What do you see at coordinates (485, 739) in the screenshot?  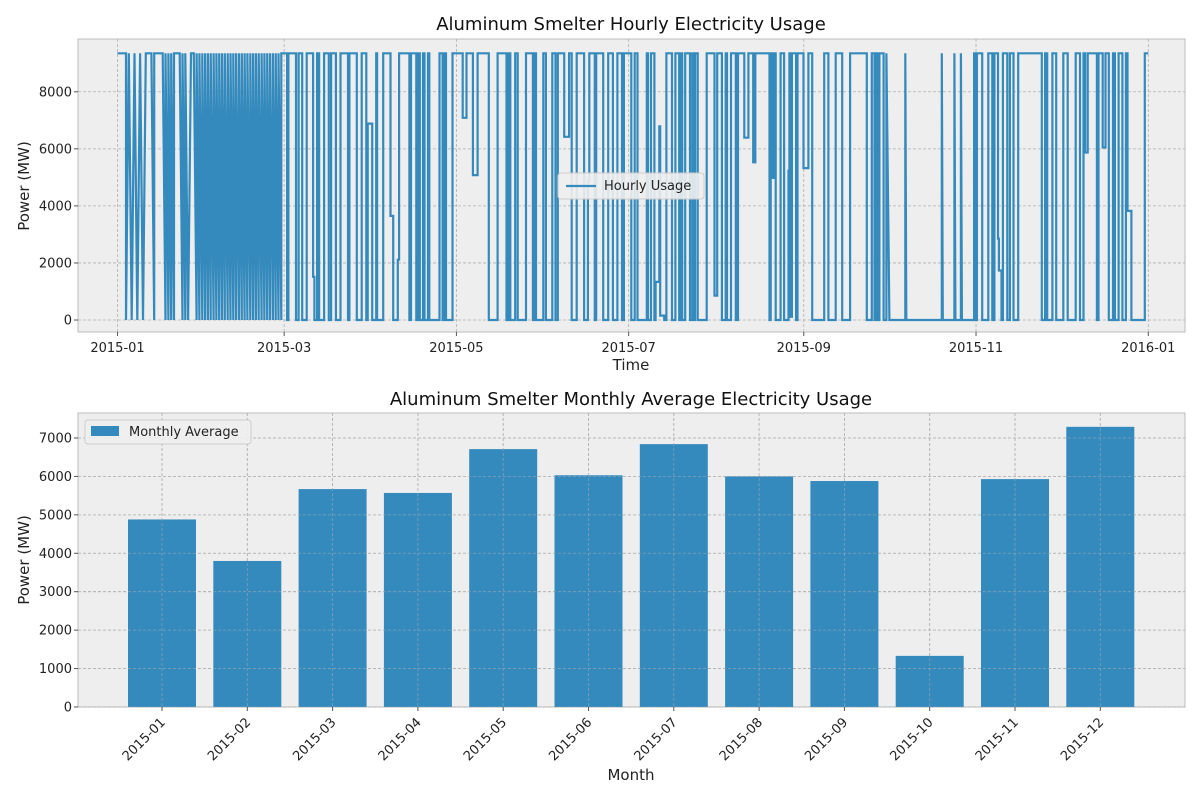 I see `monthly-x-tick-label: 2015-05` at bounding box center [485, 739].